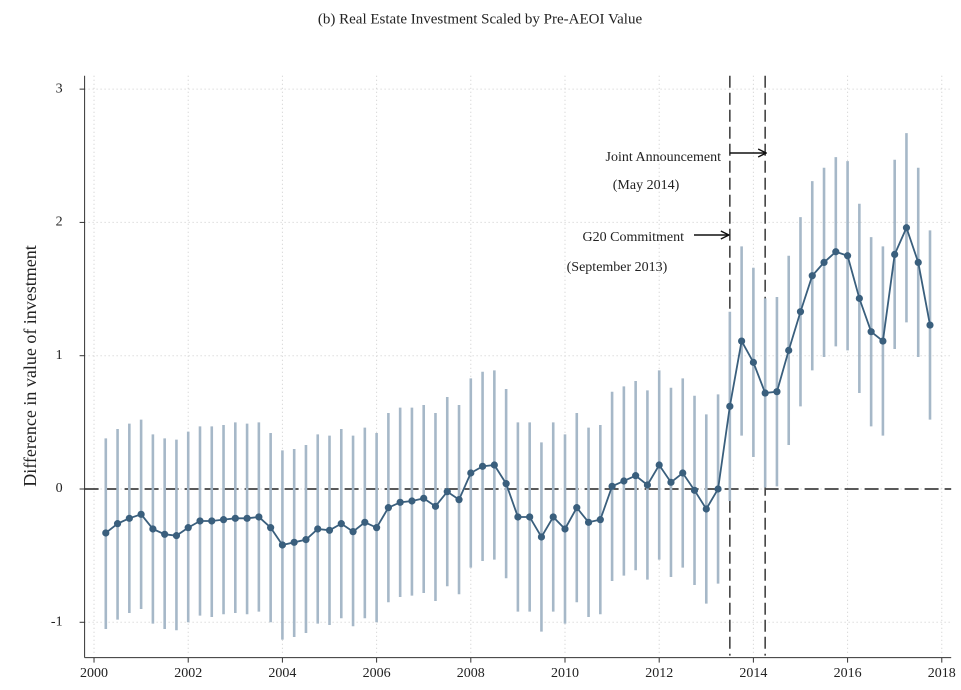 This screenshot has width=961, height=690. What do you see at coordinates (59, 222) in the screenshot?
I see `y-tick-label: 2` at bounding box center [59, 222].